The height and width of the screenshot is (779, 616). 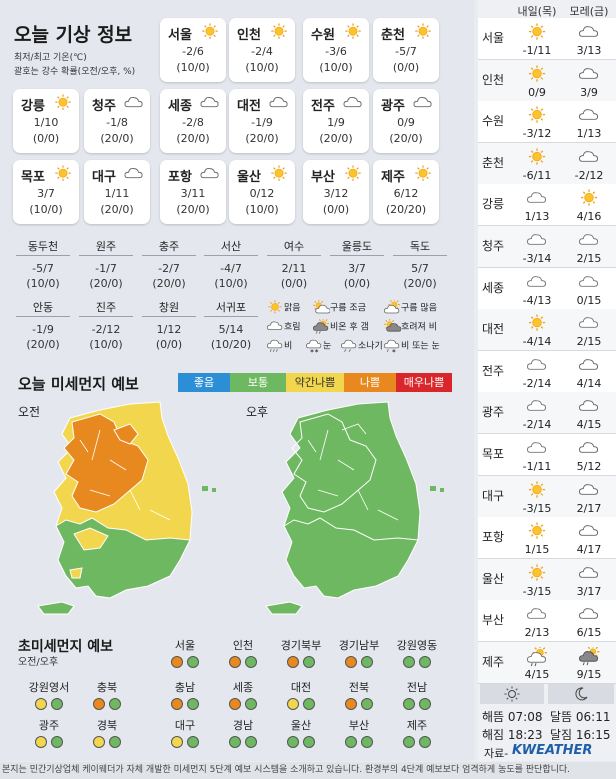 I want to click on pm-region-name: 광주, so click(x=49, y=725).